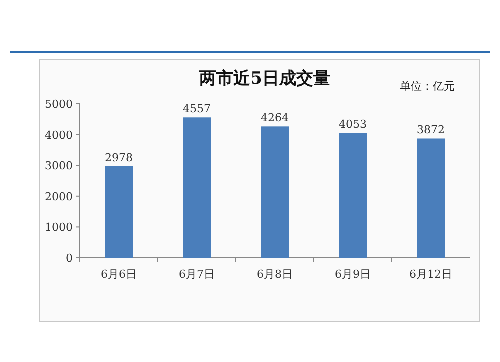 Image resolution: width=500 pixels, height=362 pixels. Describe the element at coordinates (119, 274) in the screenshot. I see `x-tick-label: 6月6日` at that location.